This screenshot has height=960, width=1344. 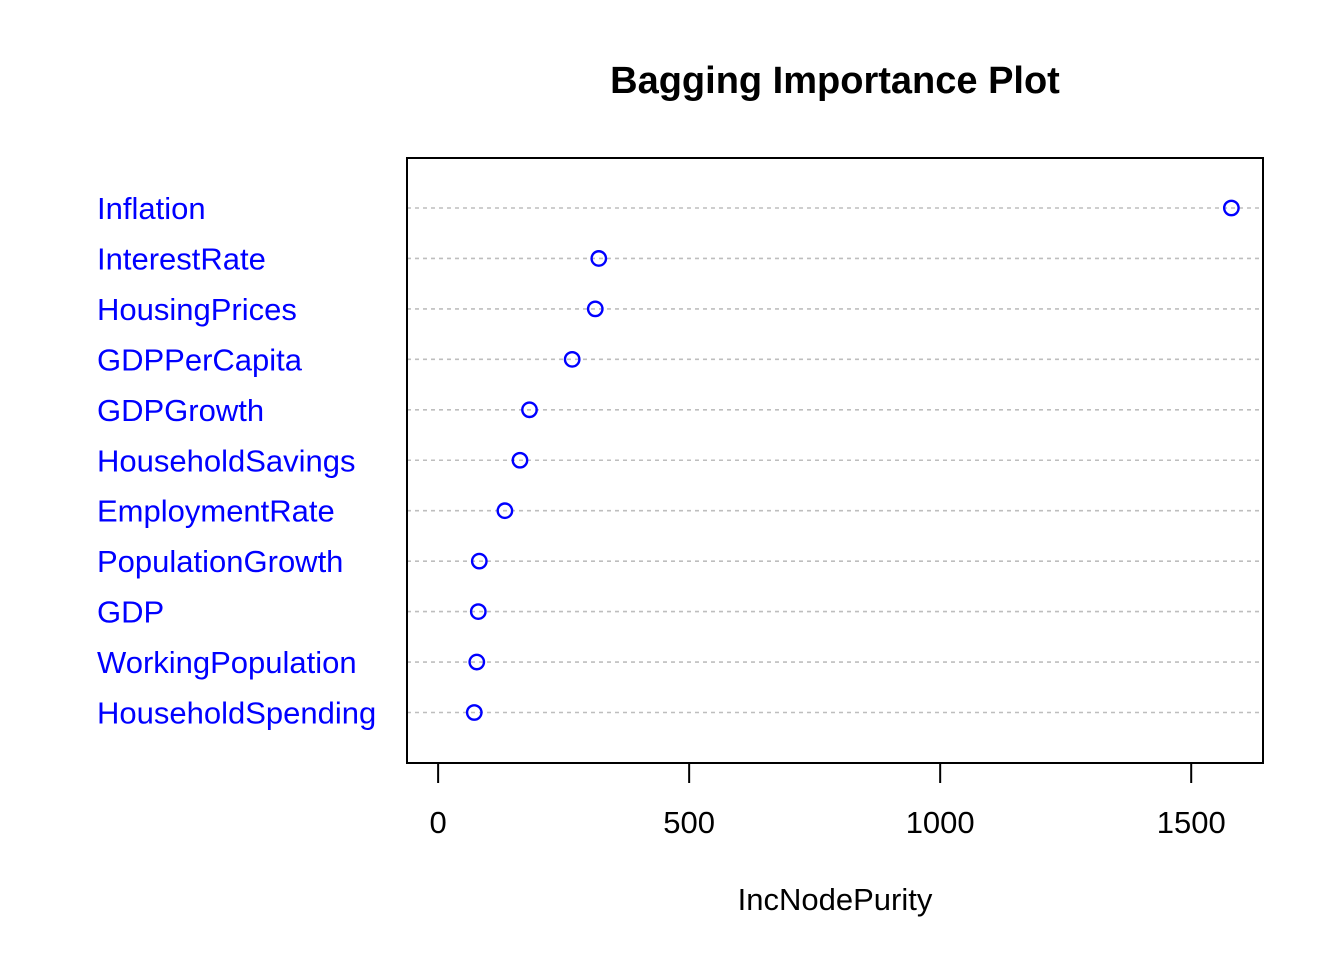 I want to click on category-label-population-growth: PopulationGrowth, so click(x=220, y=561).